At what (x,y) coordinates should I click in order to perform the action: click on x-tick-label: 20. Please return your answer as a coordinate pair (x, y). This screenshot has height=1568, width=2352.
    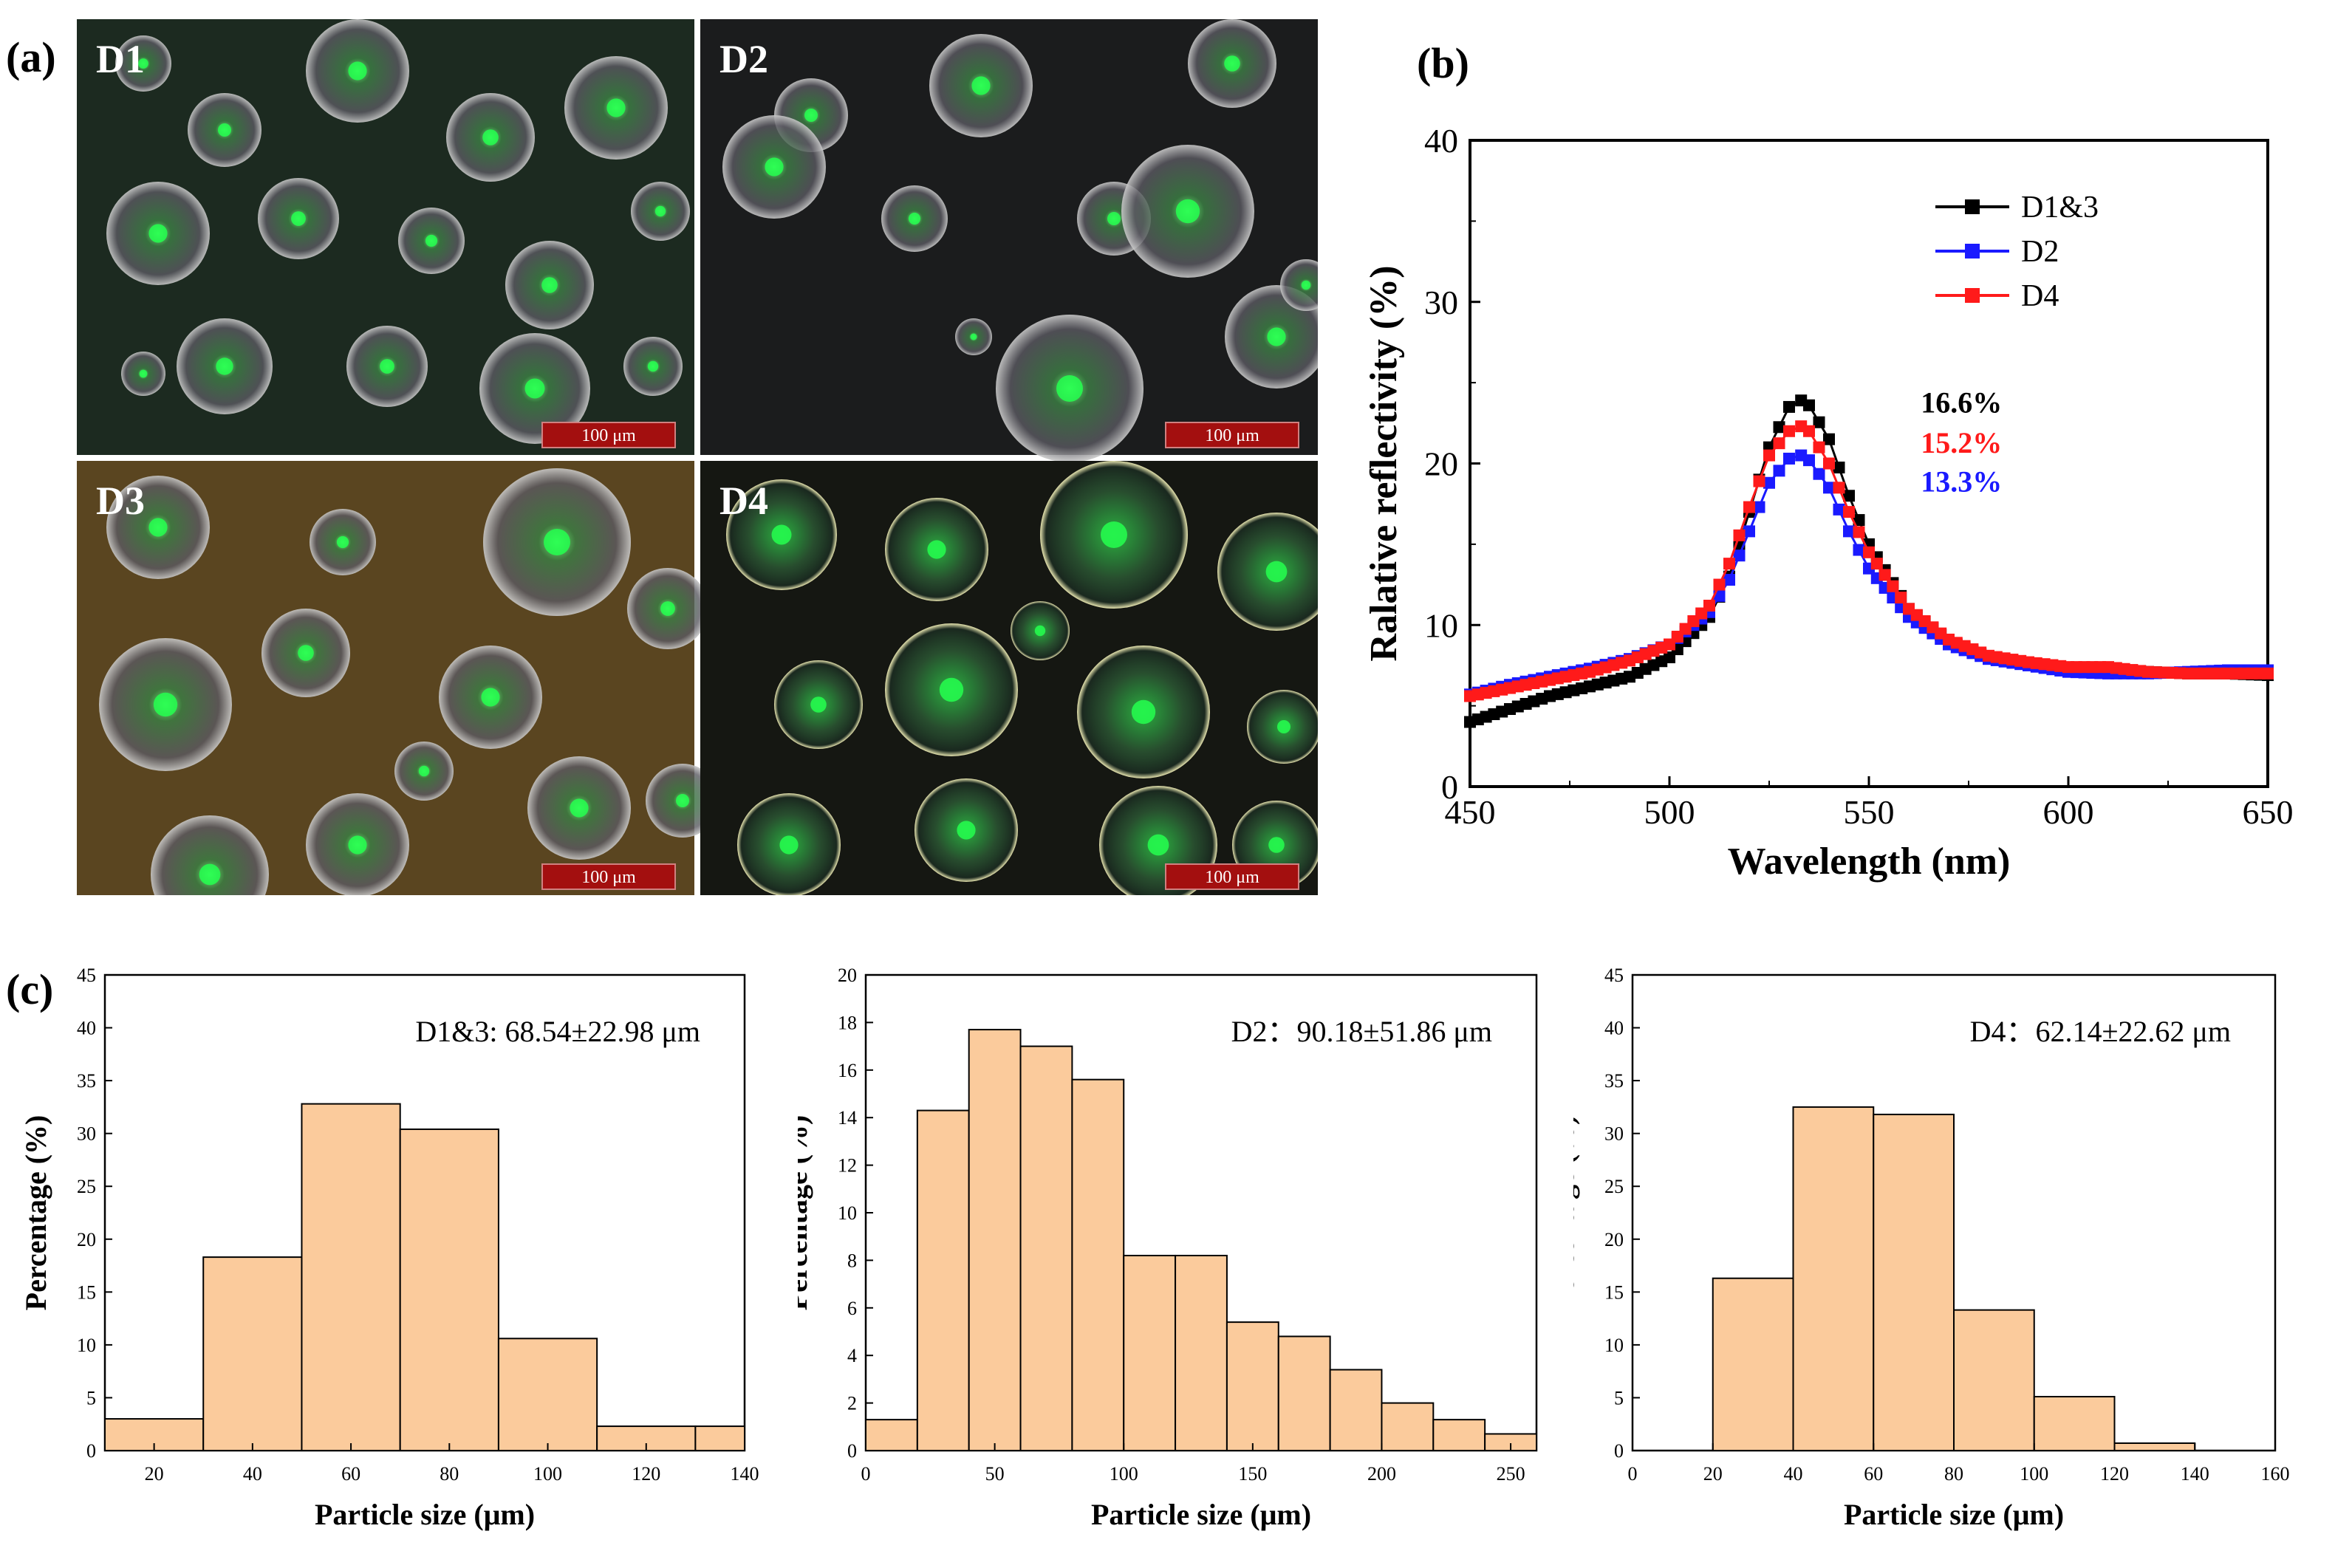
    Looking at the image, I should click on (154, 1474).